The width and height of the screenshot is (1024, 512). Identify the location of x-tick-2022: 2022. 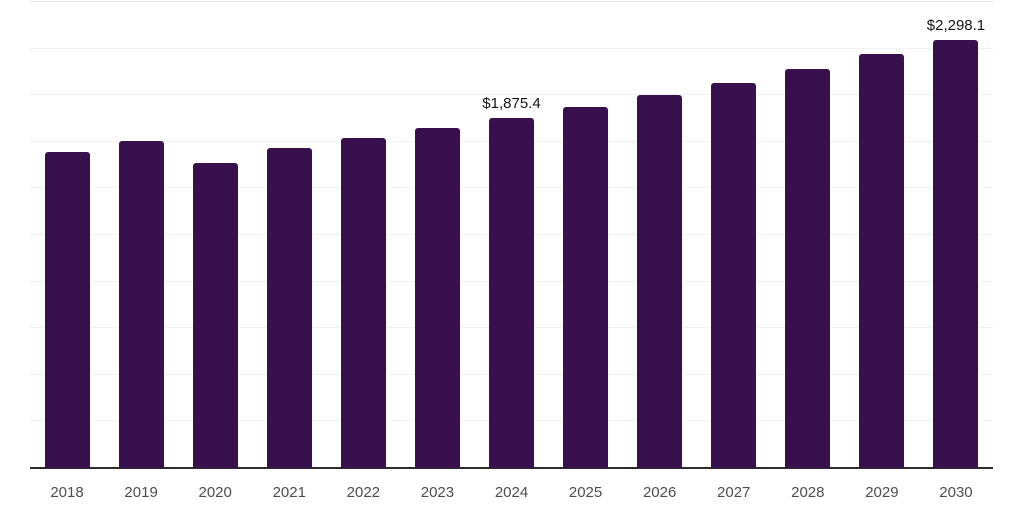
(363, 492).